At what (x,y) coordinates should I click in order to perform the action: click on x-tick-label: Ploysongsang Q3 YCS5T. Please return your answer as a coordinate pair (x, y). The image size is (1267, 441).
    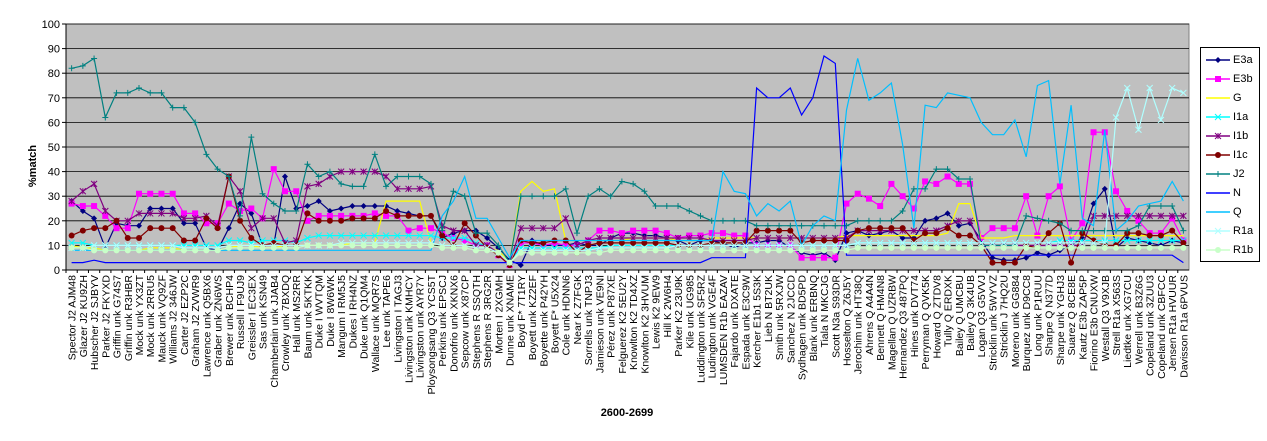
    Looking at the image, I should click on (432, 334).